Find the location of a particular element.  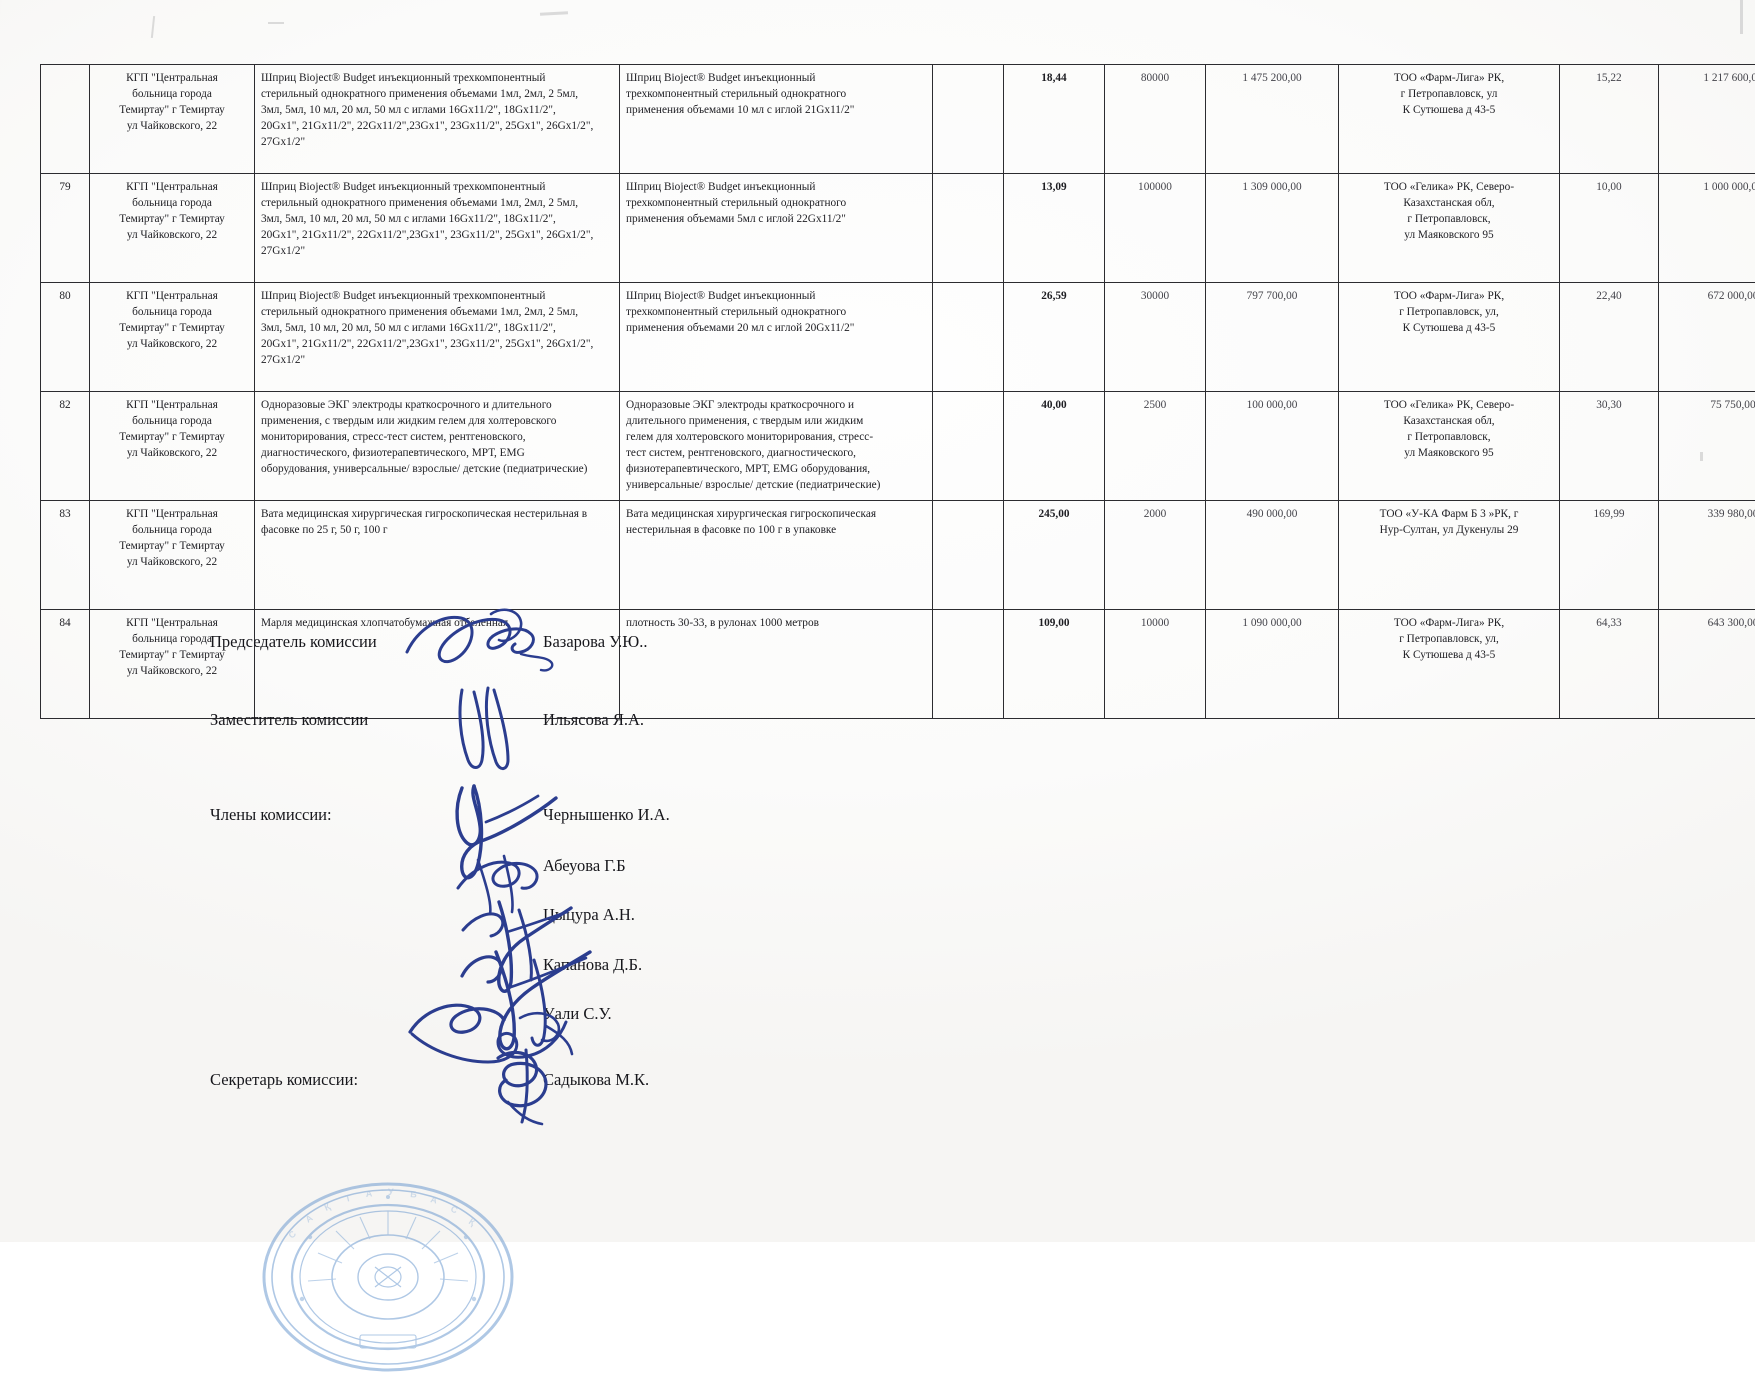

cell-blank is located at coordinates (968, 337).